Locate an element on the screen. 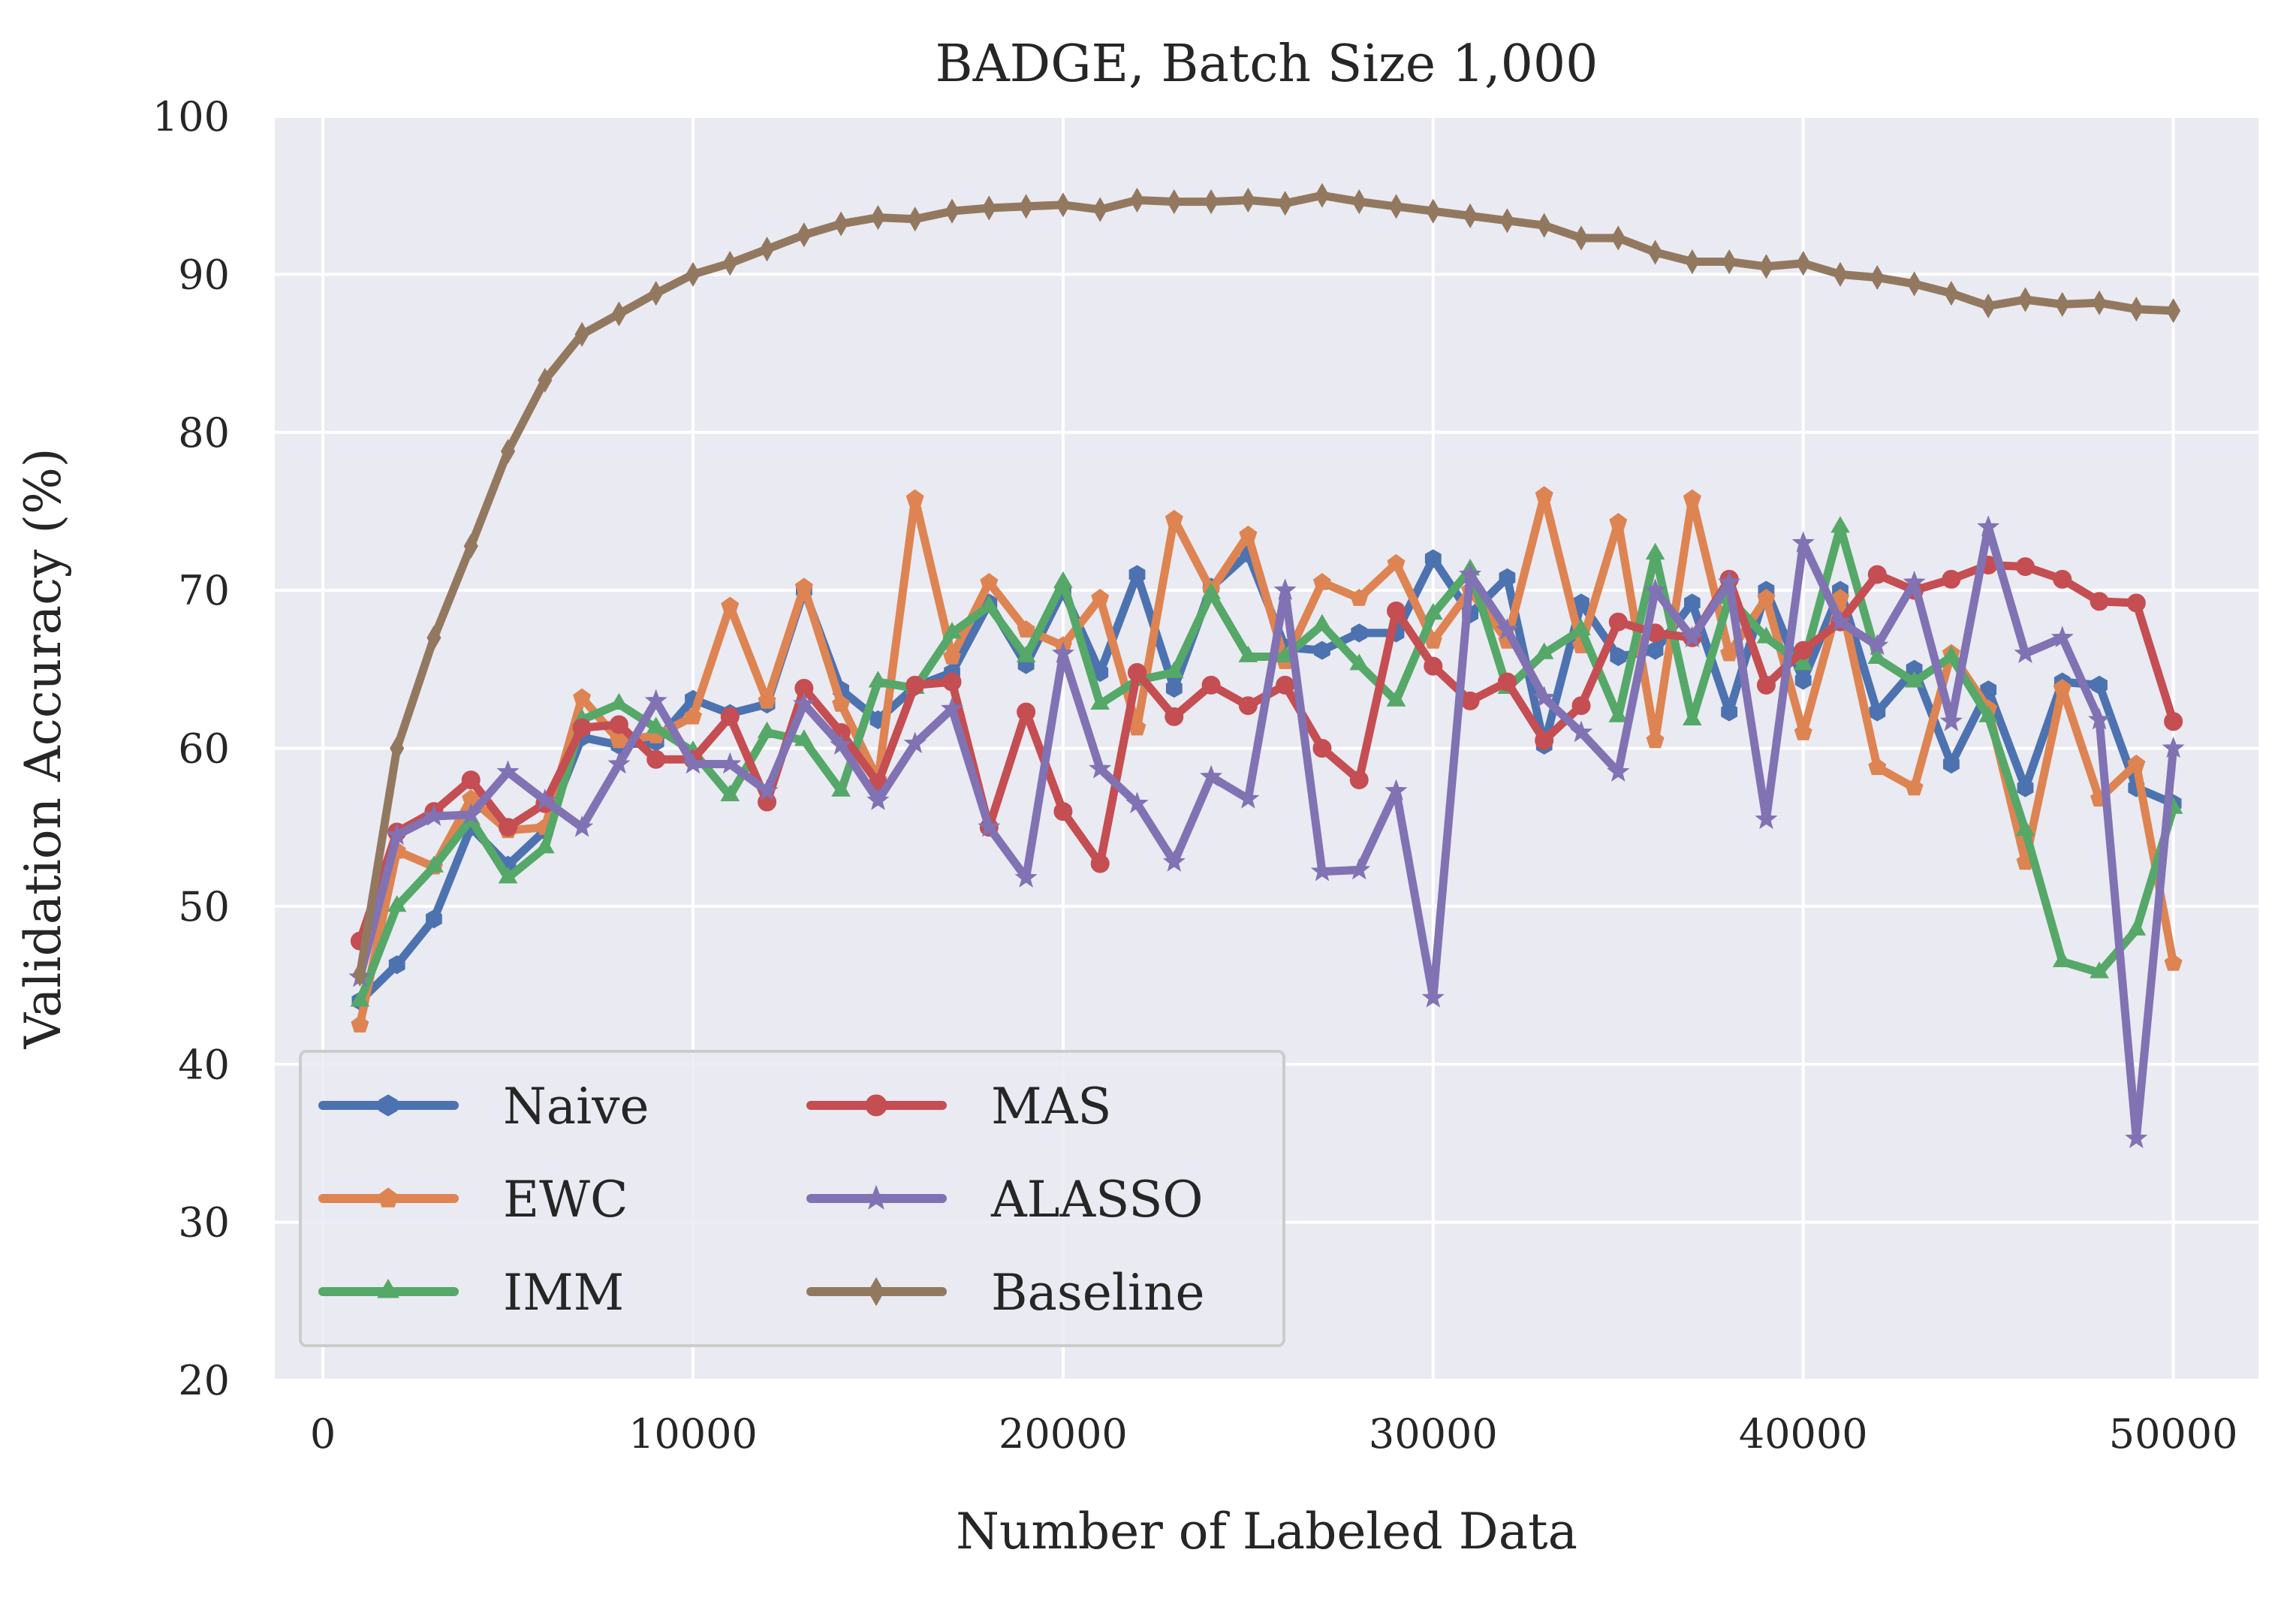 The width and height of the screenshot is (2296, 1601). x-tick-label: 30000 is located at coordinates (1433, 1434).